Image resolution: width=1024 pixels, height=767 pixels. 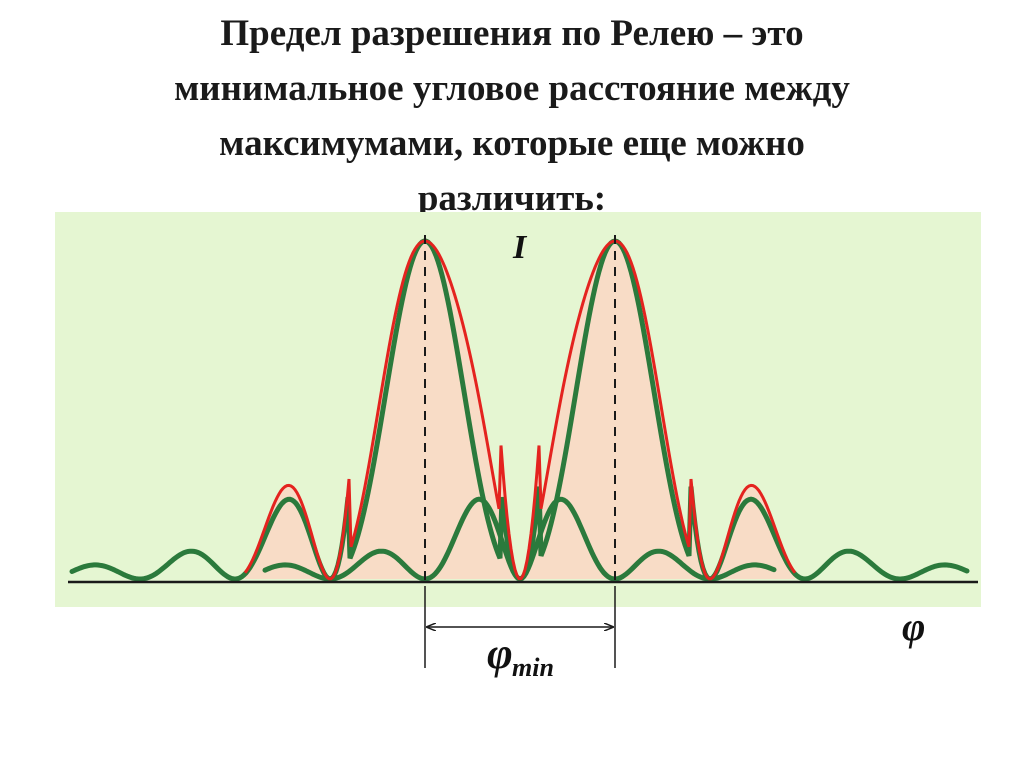 I want to click on intensity-label: I, so click(x=520, y=247).